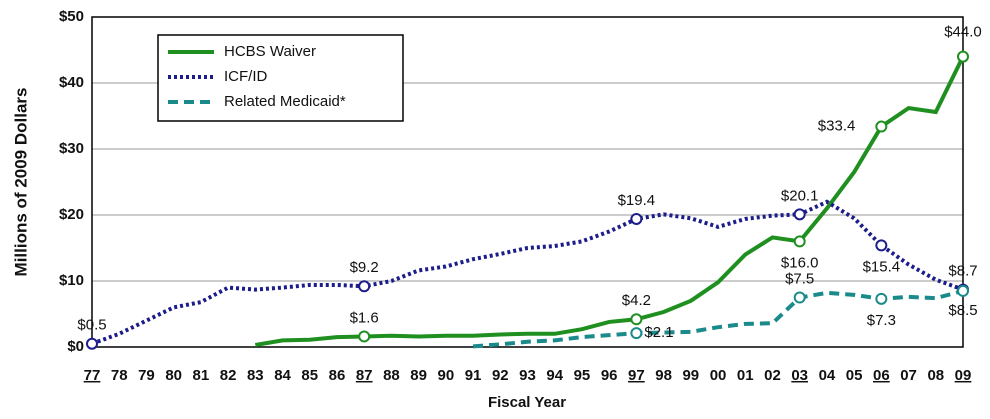 The width and height of the screenshot is (990, 419). What do you see at coordinates (245, 76) in the screenshot?
I see `legend-label: ICF/ID` at bounding box center [245, 76].